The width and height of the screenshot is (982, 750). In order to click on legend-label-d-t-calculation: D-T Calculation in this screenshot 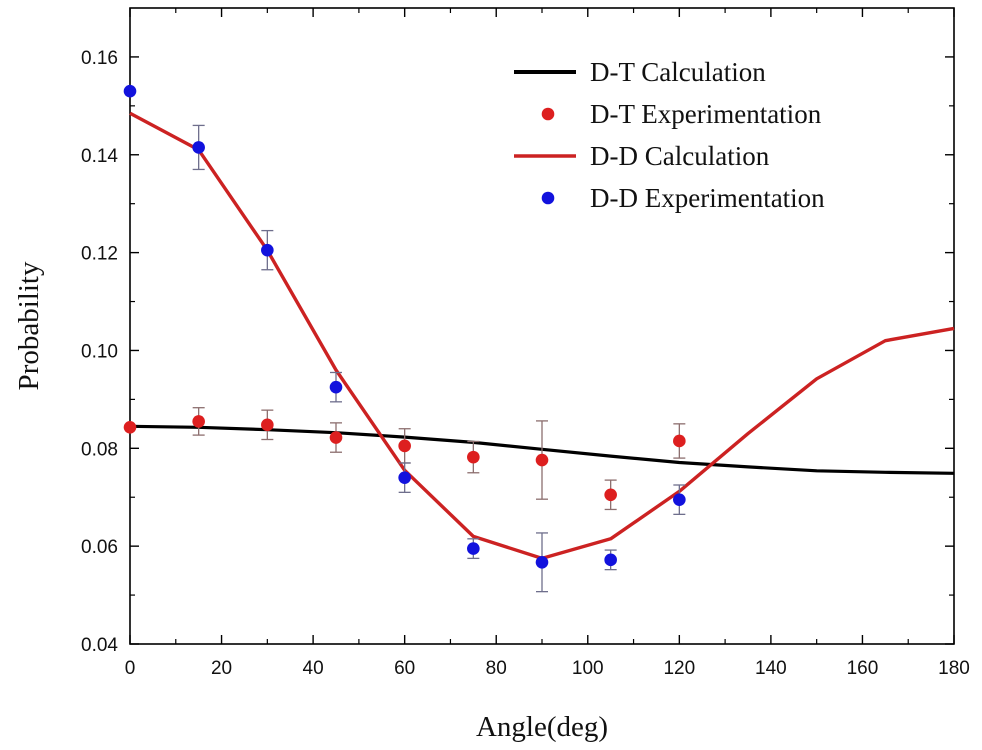, I will do `click(678, 72)`.